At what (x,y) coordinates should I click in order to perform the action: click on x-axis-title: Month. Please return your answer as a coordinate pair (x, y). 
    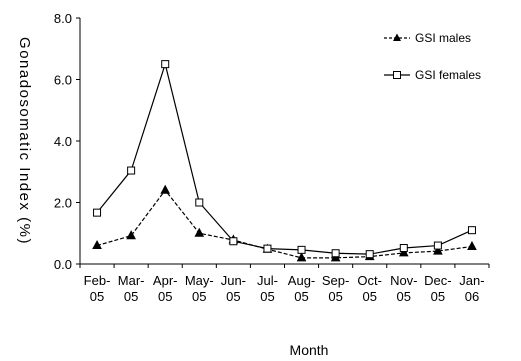
    Looking at the image, I should click on (309, 350).